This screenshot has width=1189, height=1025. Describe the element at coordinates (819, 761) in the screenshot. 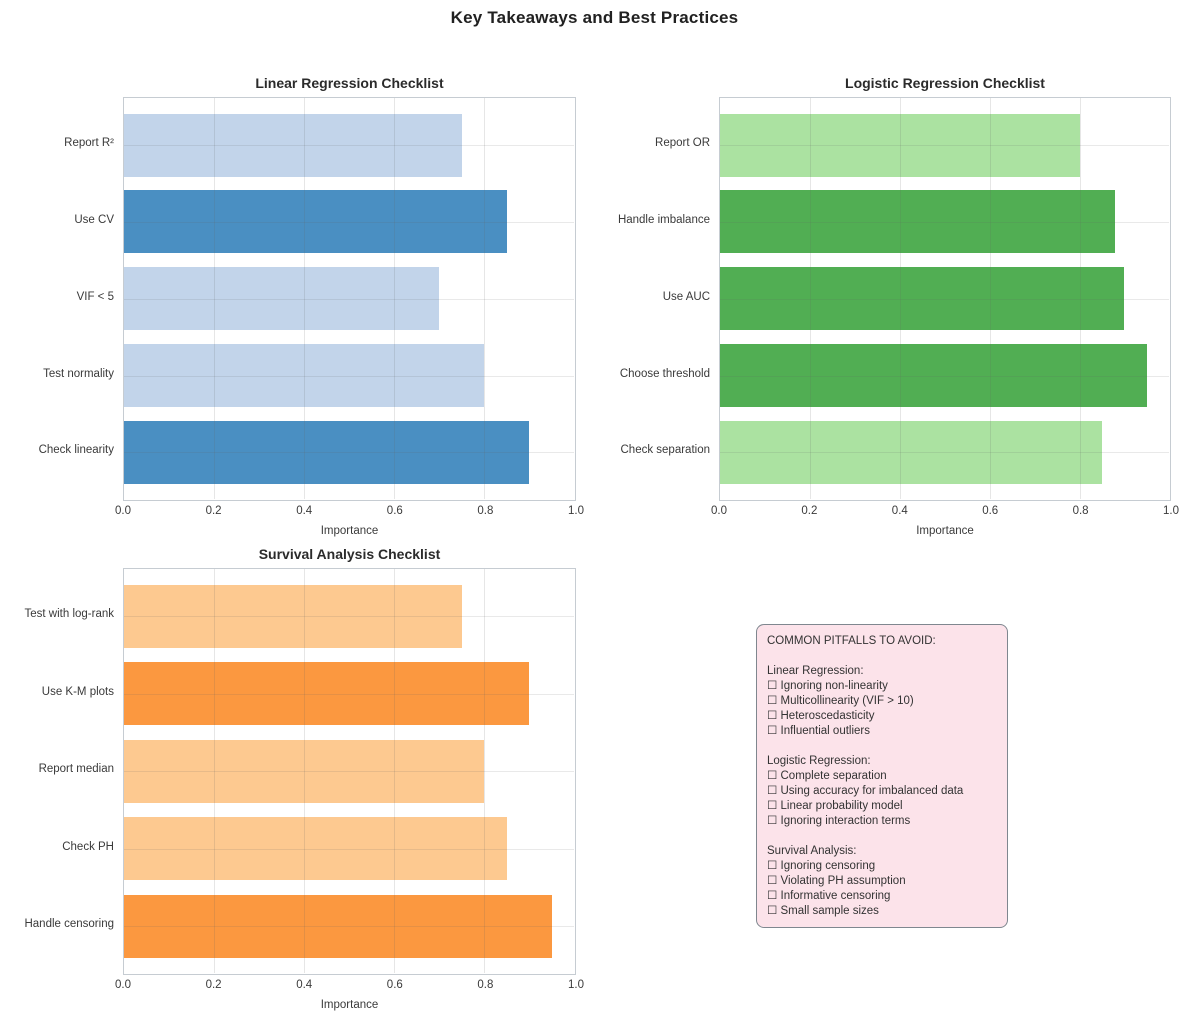

I see `pitfalls-section-heading: Logistic Regression:` at that location.